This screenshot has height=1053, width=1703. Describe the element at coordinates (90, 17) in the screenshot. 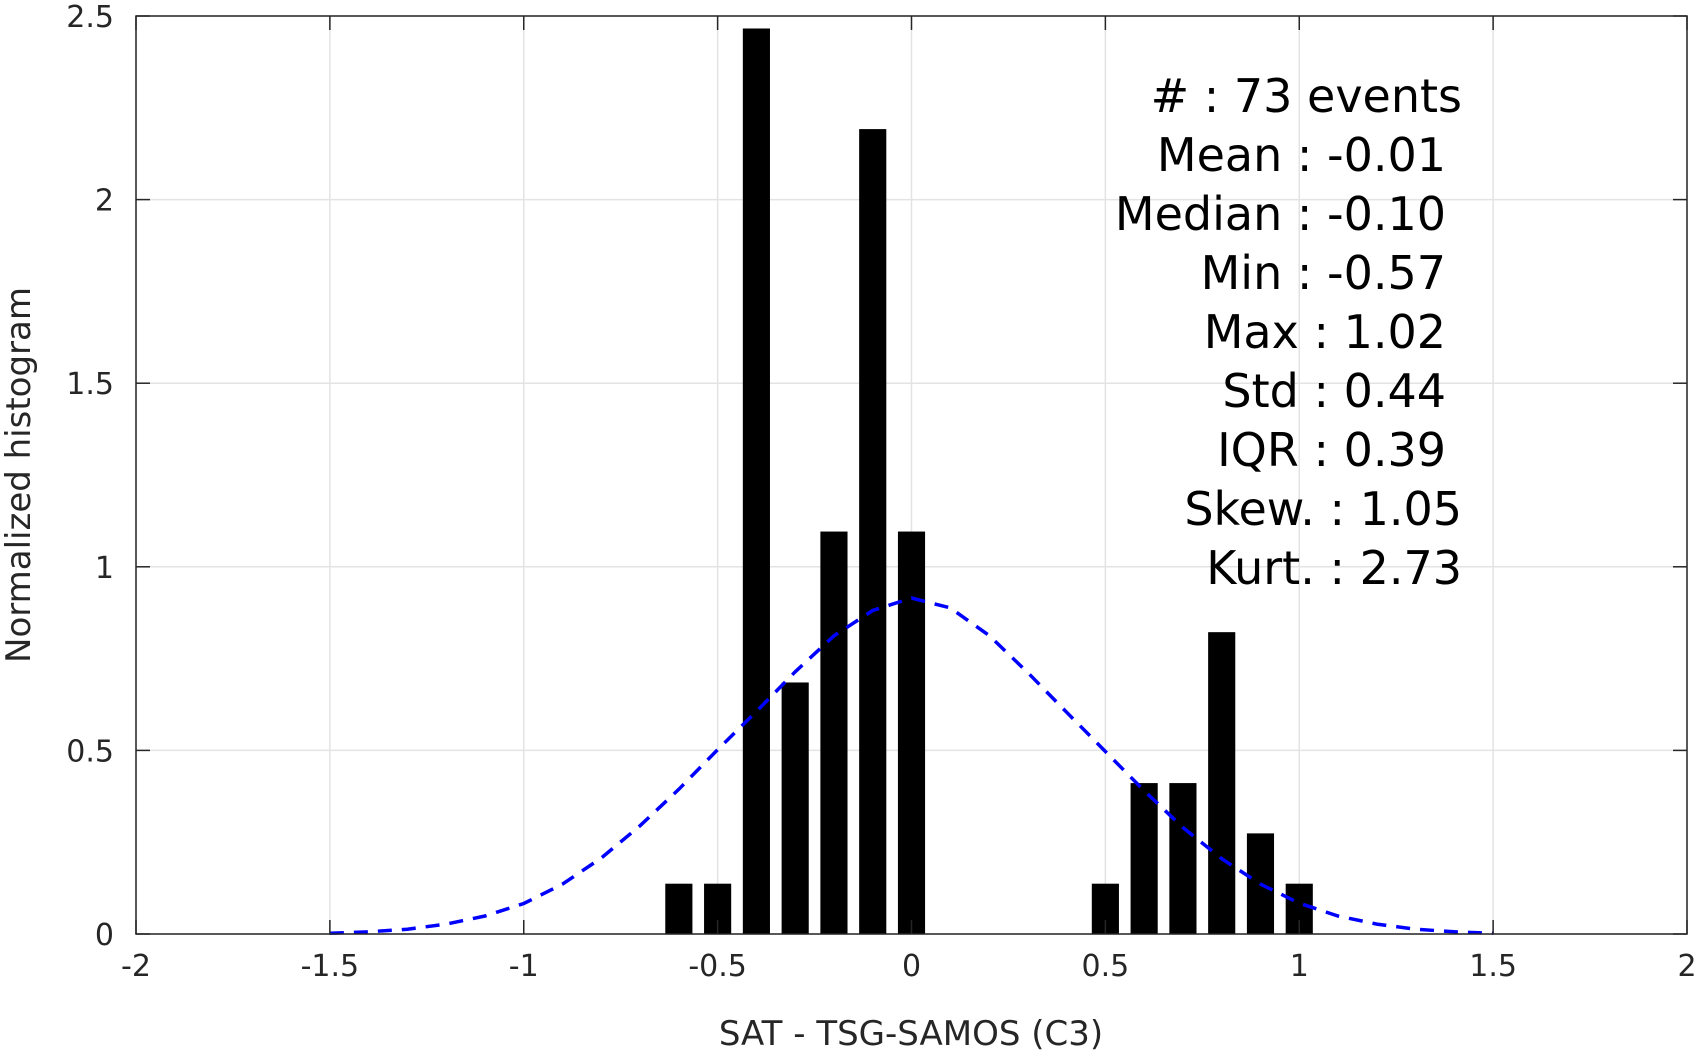

I see `y-tick-label: 2.5` at that location.